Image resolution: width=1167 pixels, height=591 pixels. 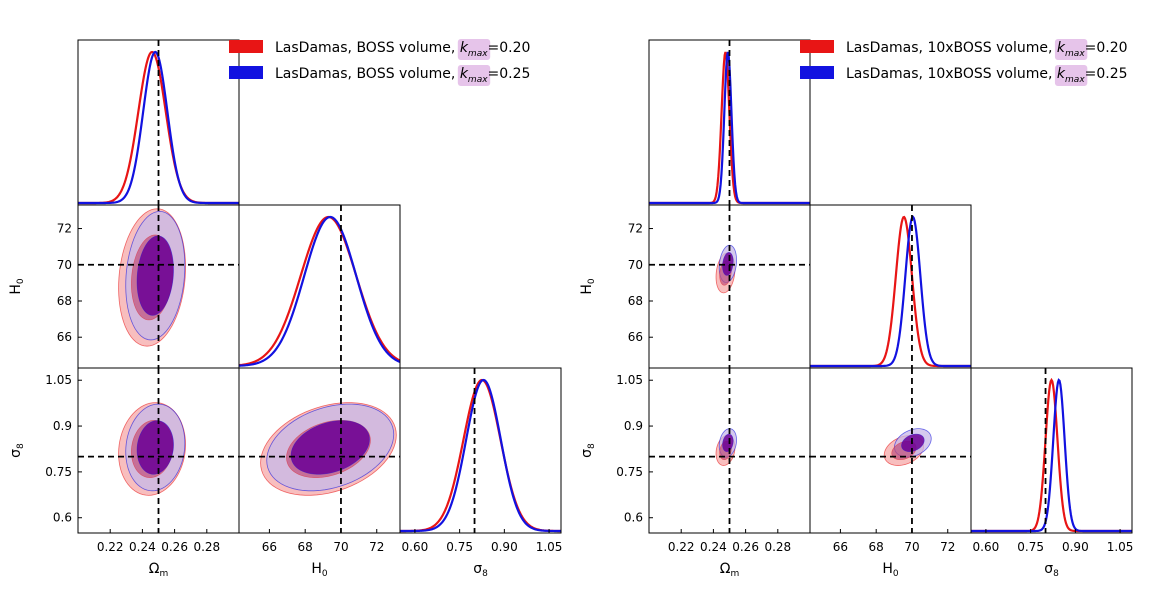 I want to click on x-axis-label-s8: σ8, so click(x=480, y=570).